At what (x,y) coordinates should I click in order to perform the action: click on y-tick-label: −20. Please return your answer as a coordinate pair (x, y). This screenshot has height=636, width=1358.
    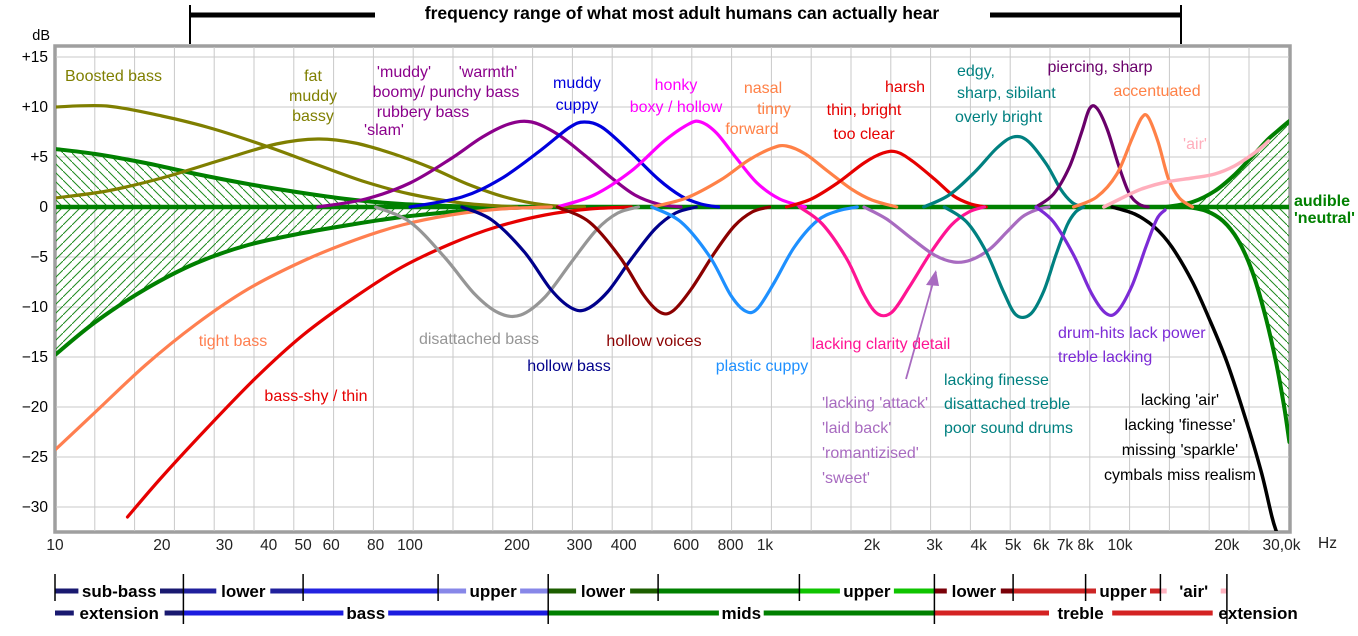
    Looking at the image, I should click on (35, 407).